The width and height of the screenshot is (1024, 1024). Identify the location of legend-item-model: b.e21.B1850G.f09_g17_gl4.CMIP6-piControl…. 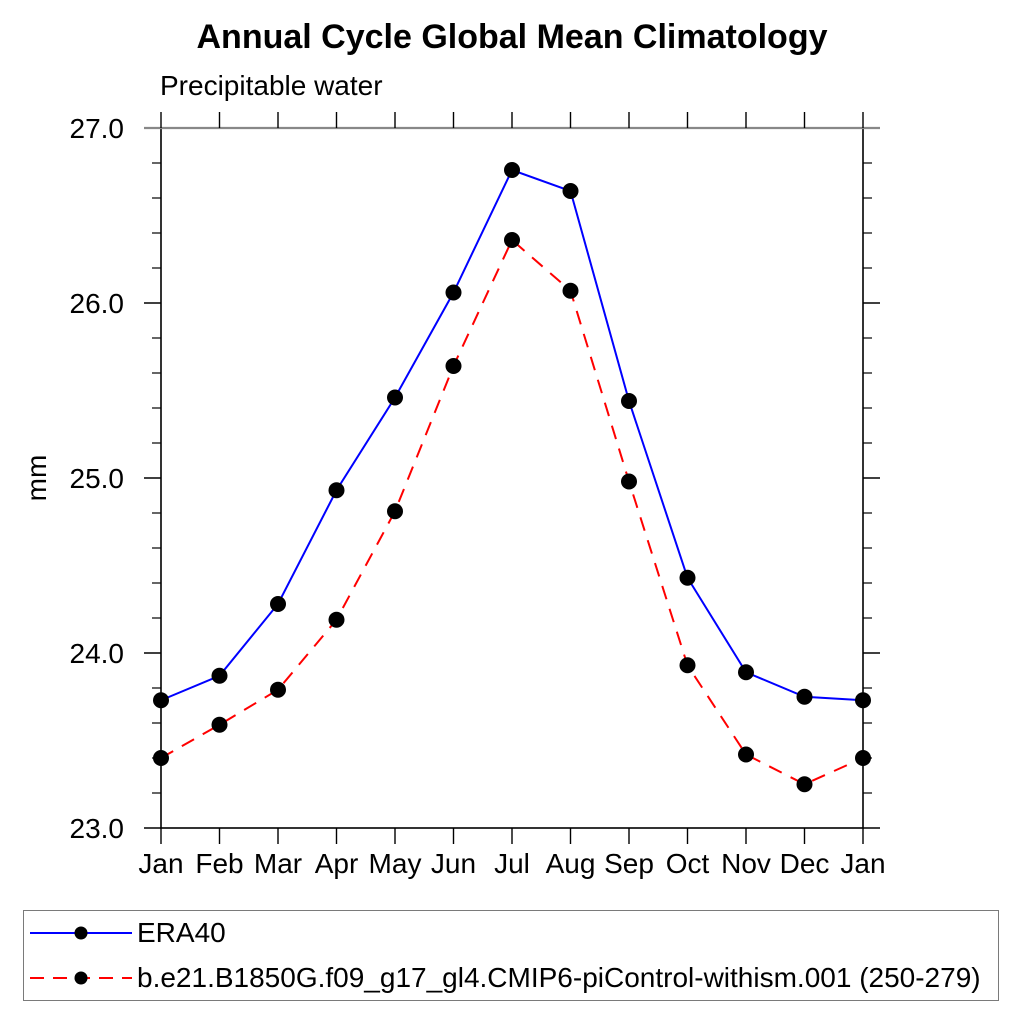
(511, 978).